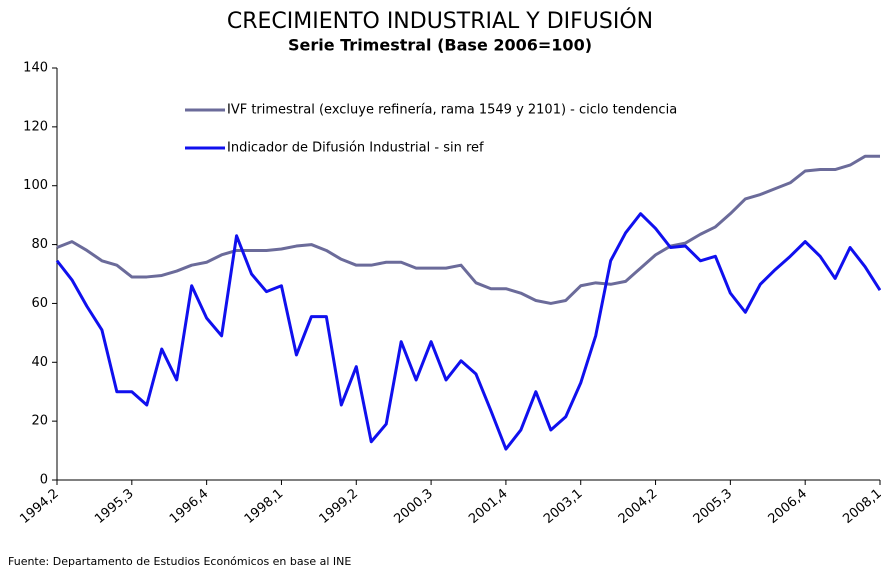  What do you see at coordinates (264, 506) in the screenshot?
I see `x-tick-label: 1998,1` at bounding box center [264, 506].